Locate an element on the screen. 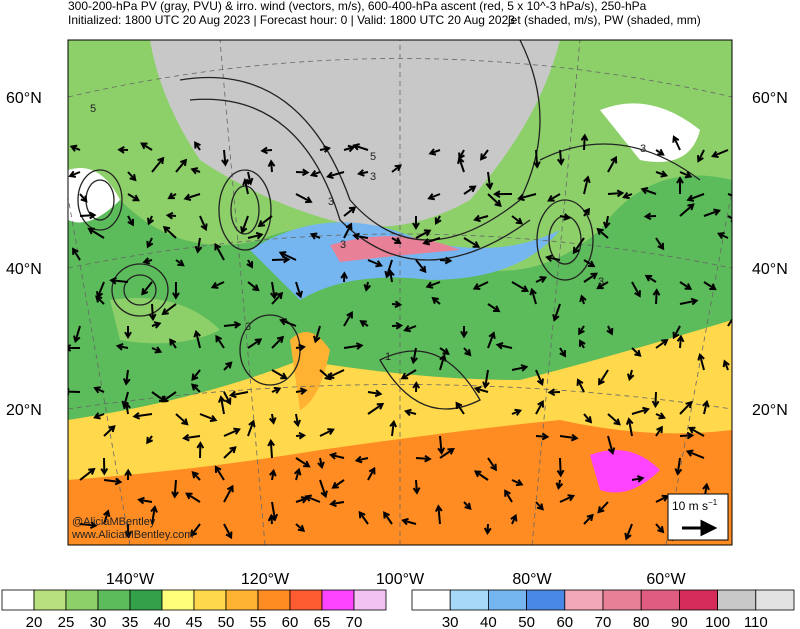  pw-colorbar-tick-label: 35 is located at coordinates (130, 621).